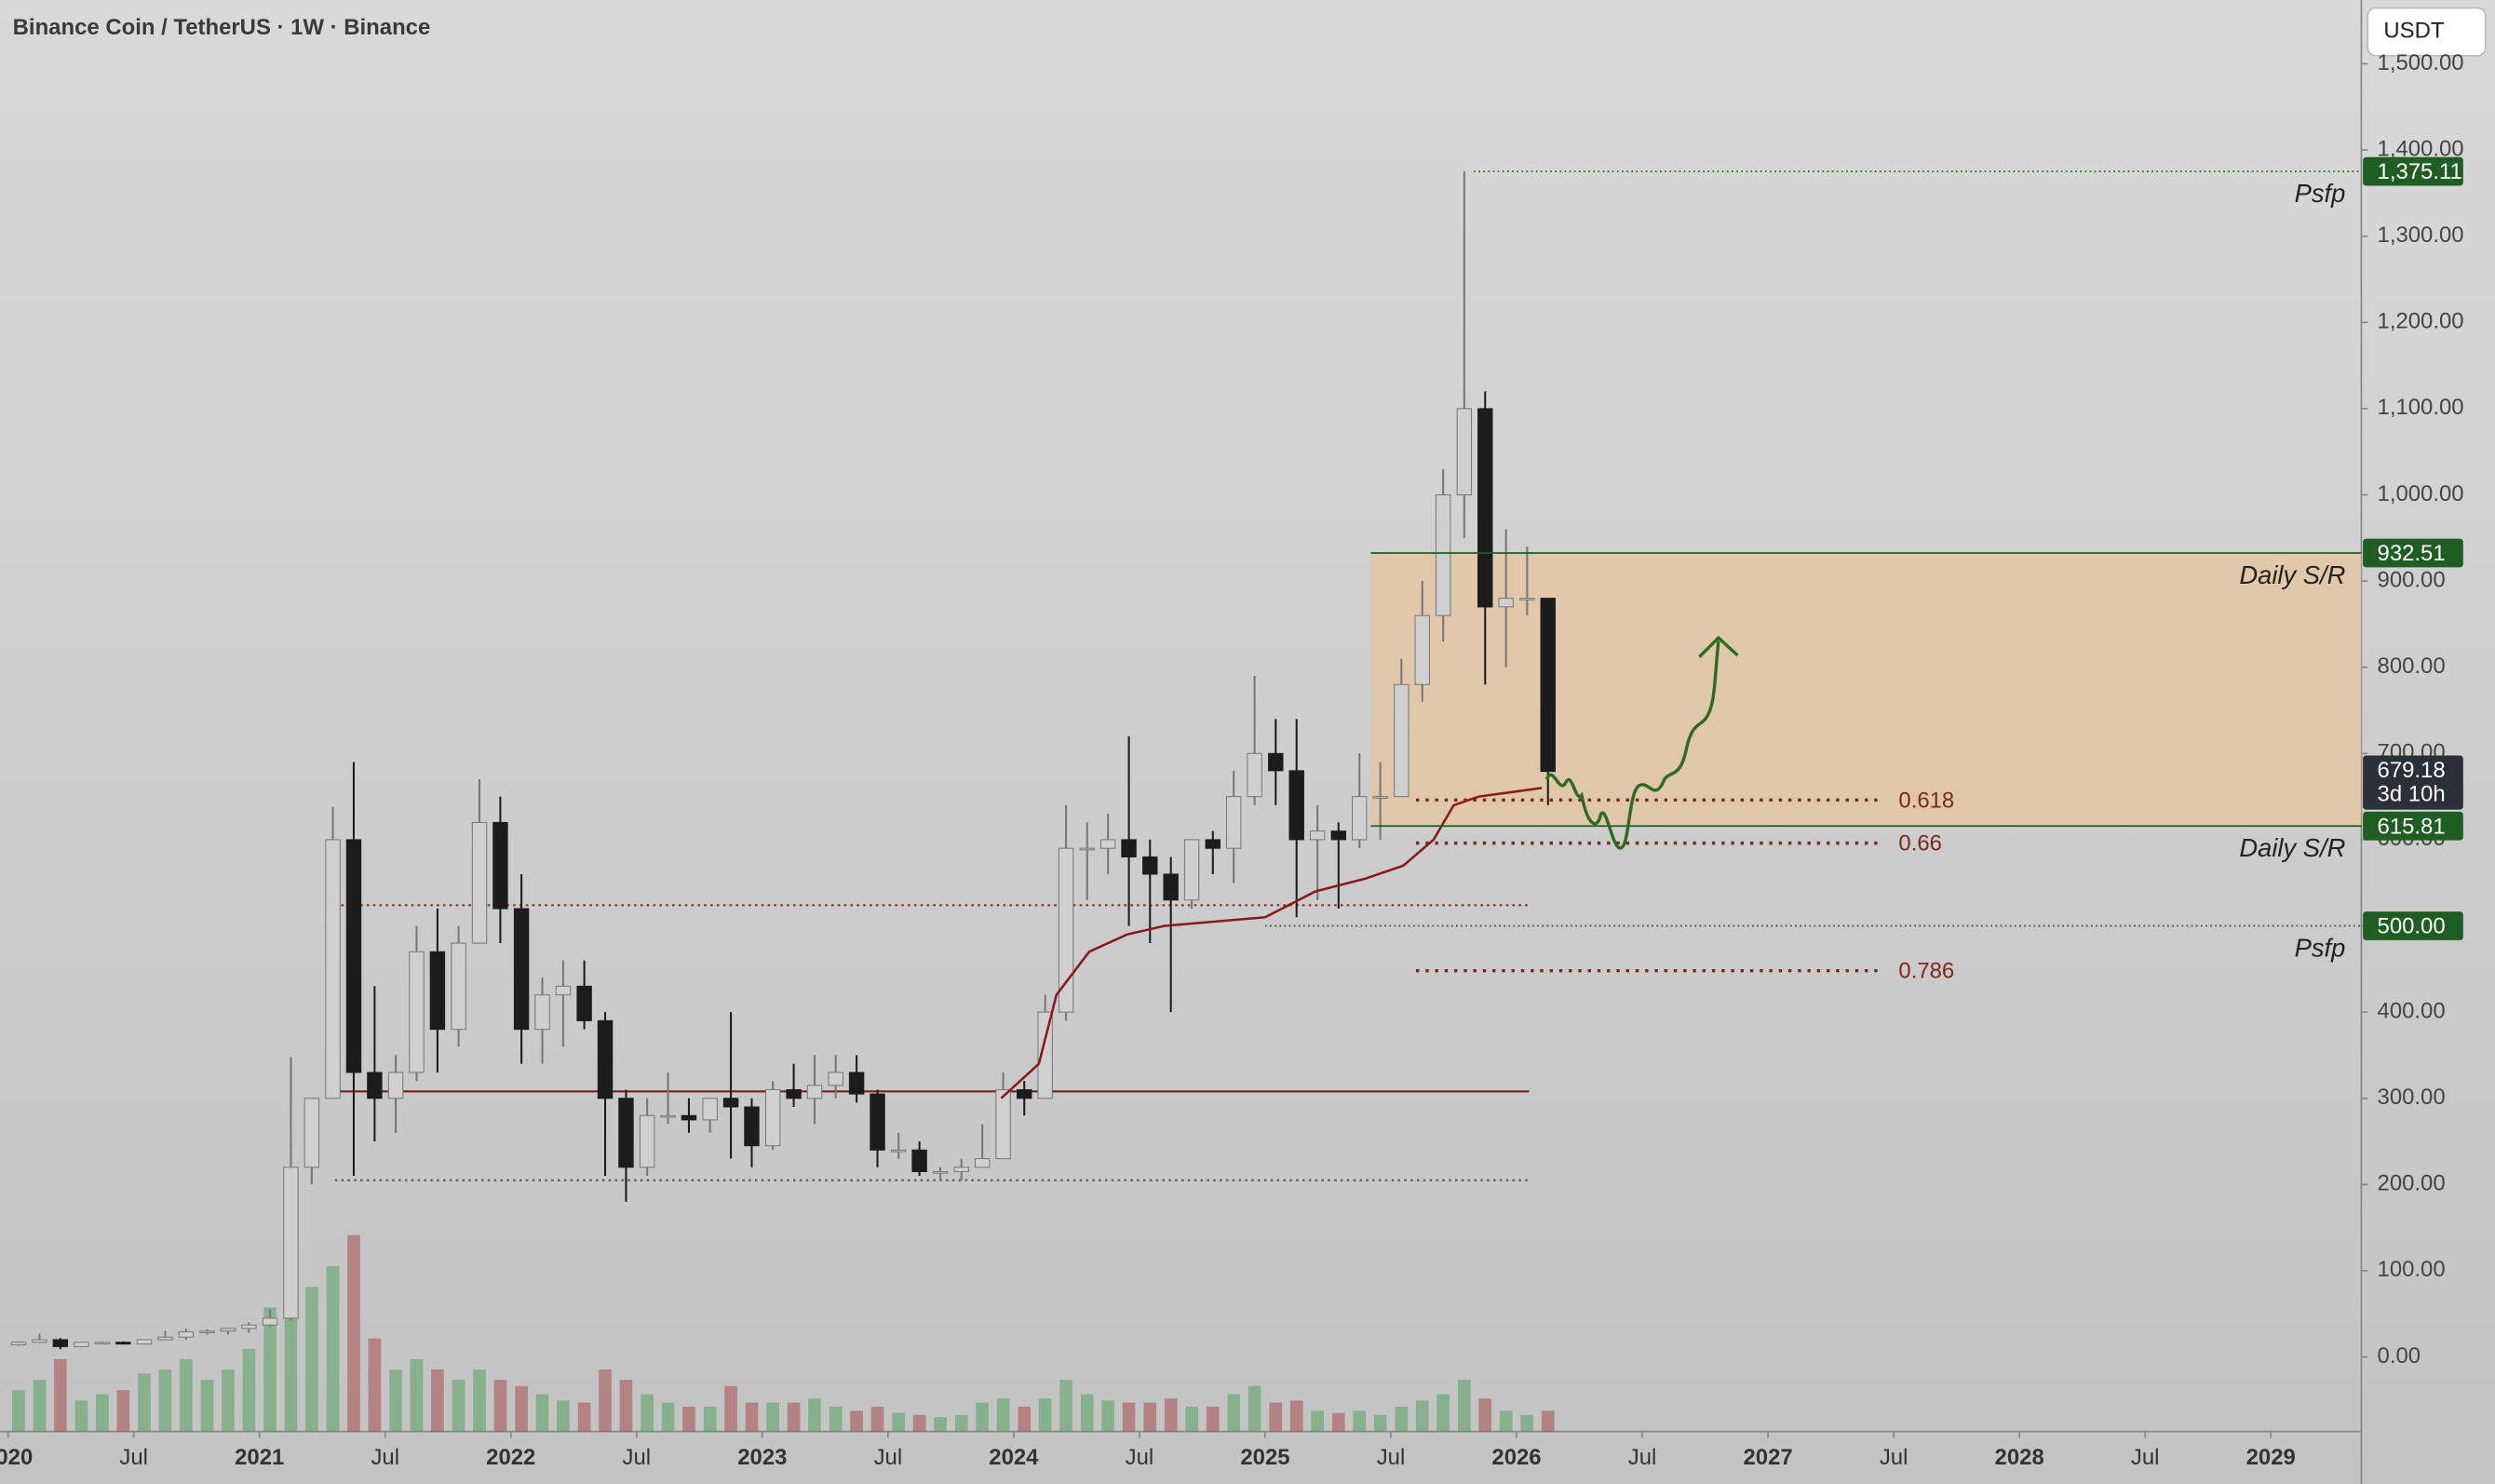  I want to click on y-tick-label: 1,500.00, so click(2421, 62).